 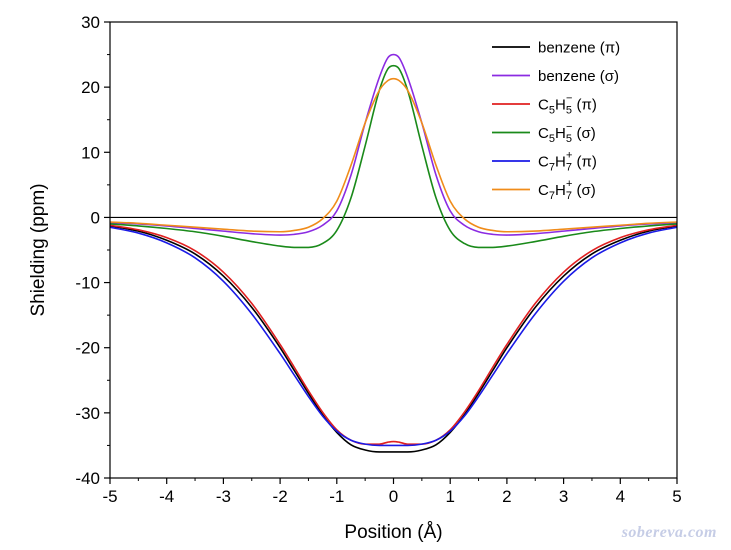 What do you see at coordinates (567, 105) in the screenshot?
I see `legend-label: C5H5− (π)` at bounding box center [567, 105].